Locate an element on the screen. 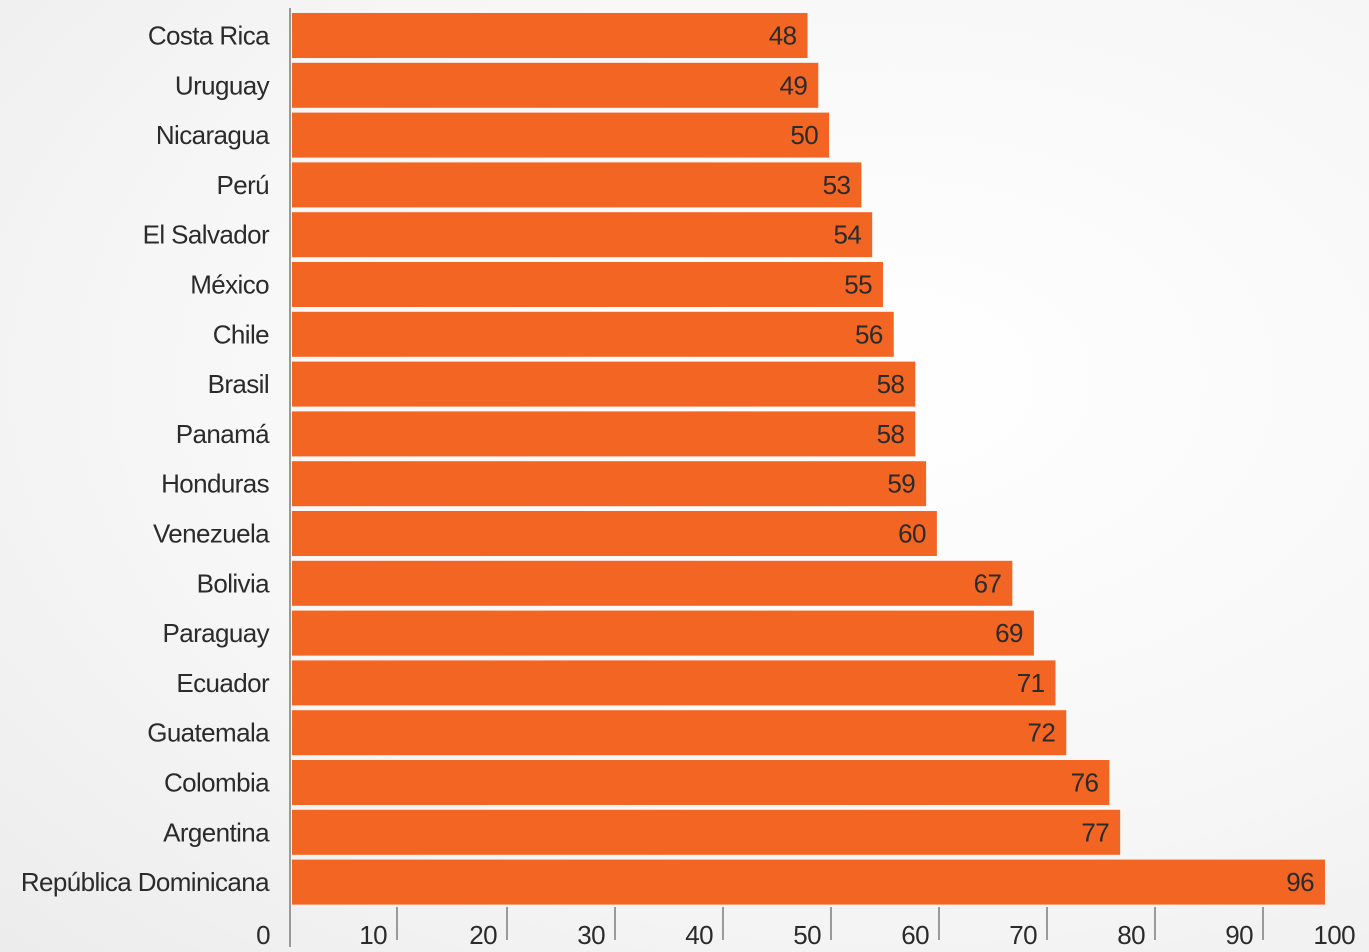  data-label-bolivia: 67 is located at coordinates (988, 583).